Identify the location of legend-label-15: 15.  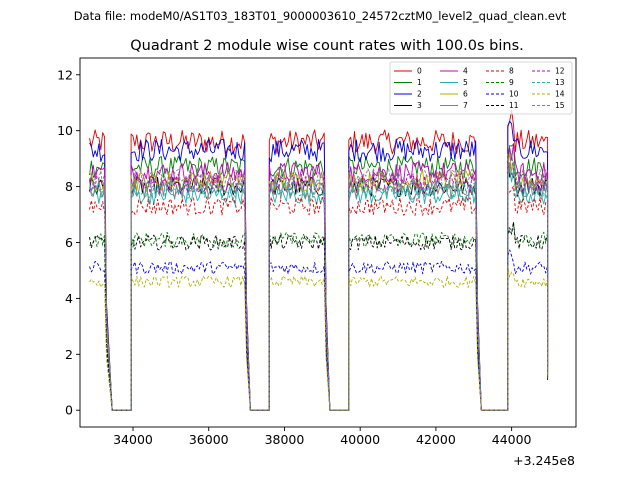
(560, 105).